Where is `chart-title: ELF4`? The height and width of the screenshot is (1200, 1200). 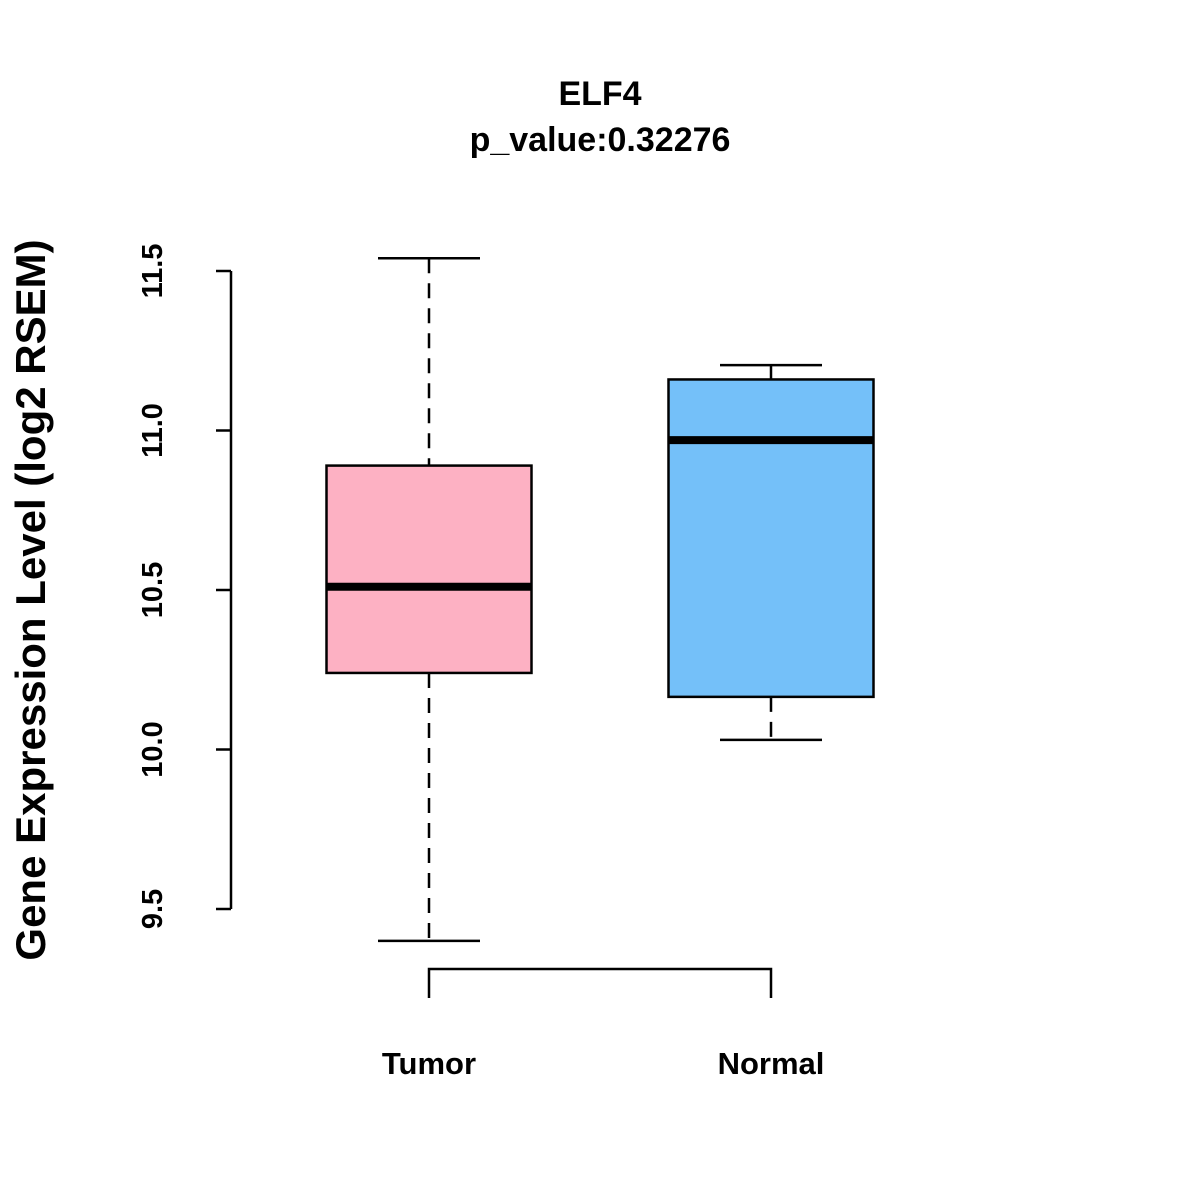
chart-title: ELF4 is located at coordinates (599, 94).